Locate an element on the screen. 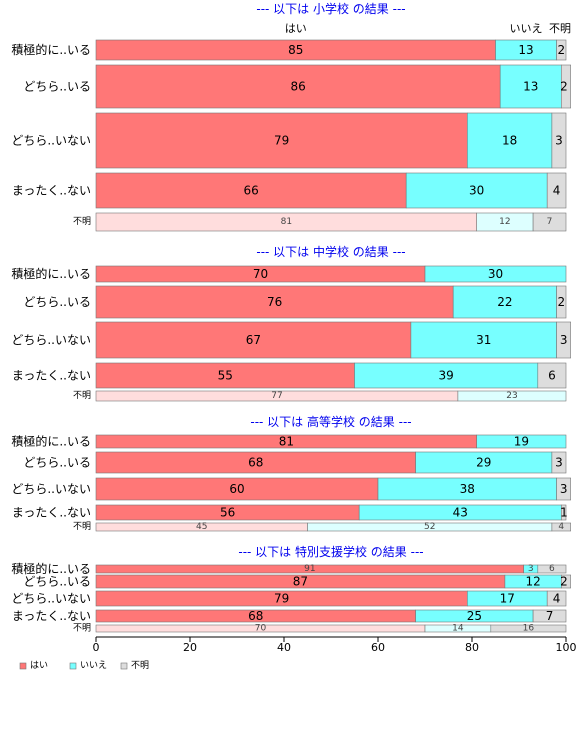  bar-row: どちら..いない 67 31 3 is located at coordinates (291, 340).